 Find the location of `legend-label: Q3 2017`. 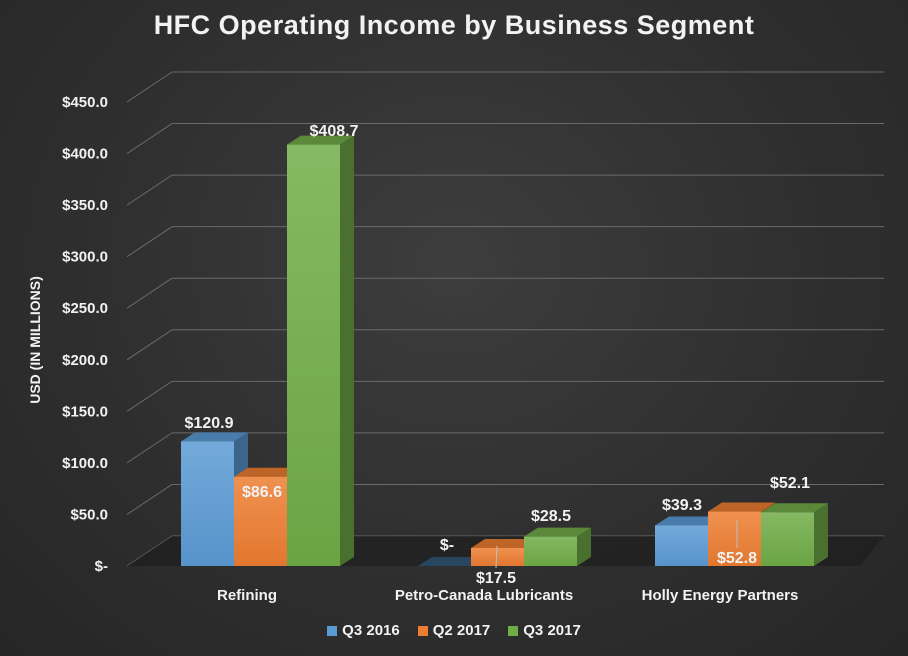

legend-label: Q3 2017 is located at coordinates (552, 630).